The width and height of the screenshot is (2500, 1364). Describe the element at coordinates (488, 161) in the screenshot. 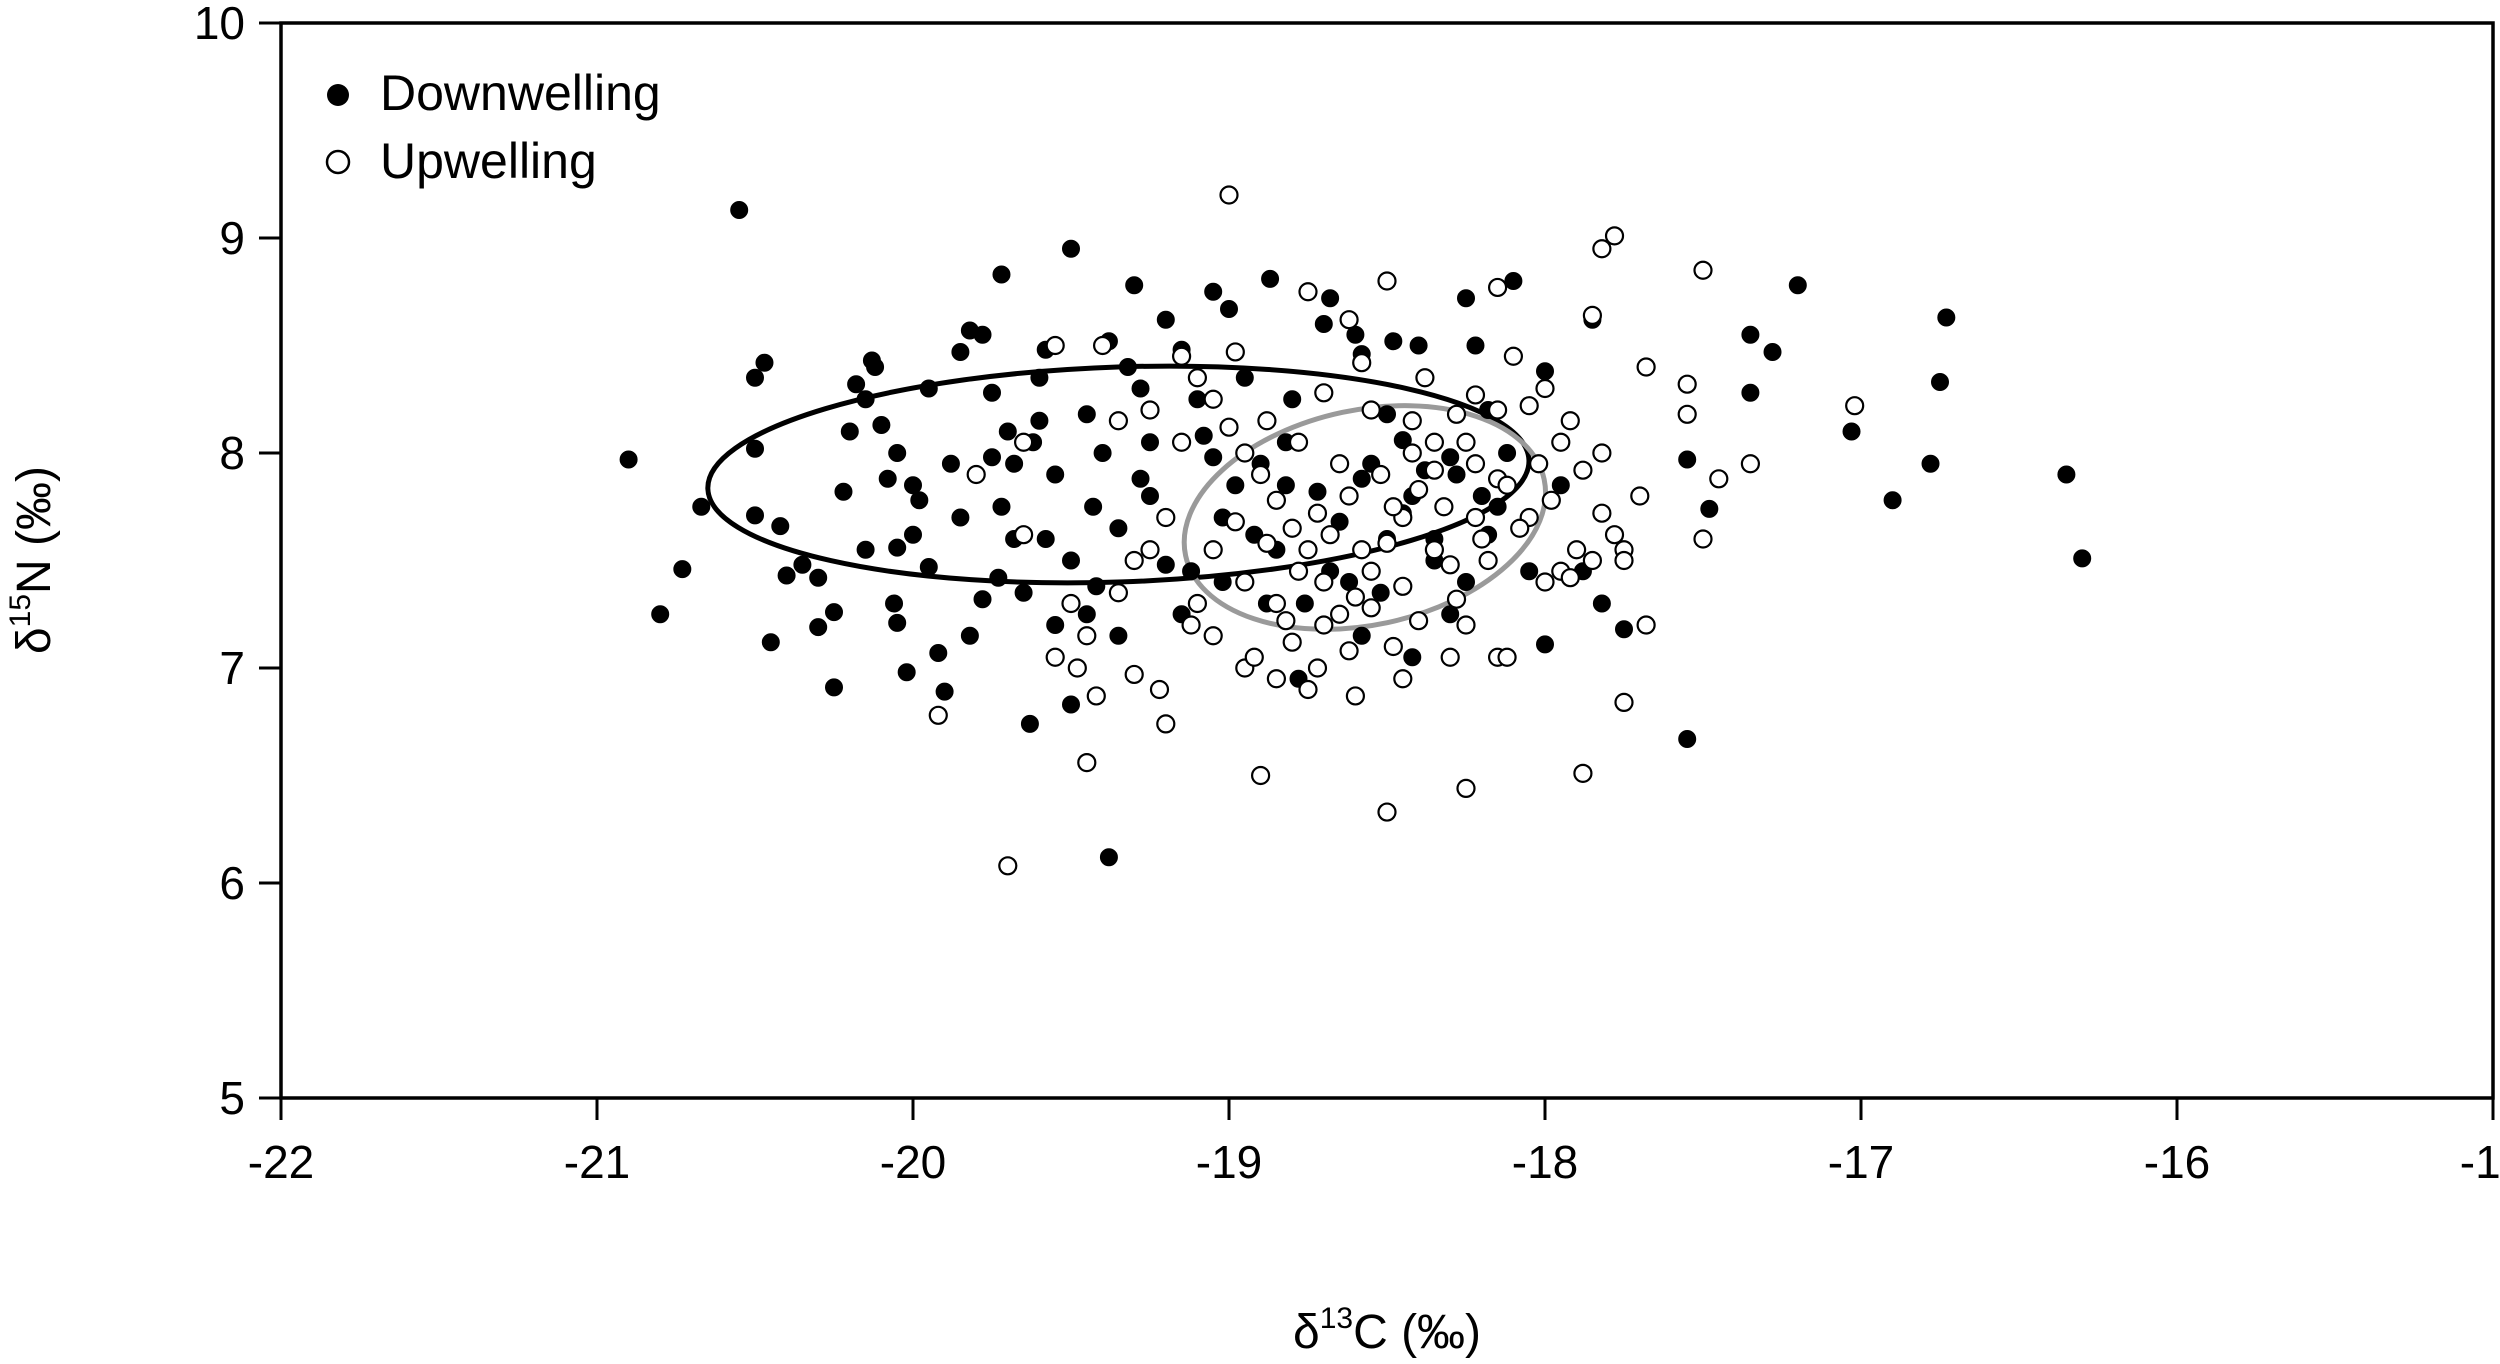

I see `legend-label-upwelling: Upwelling` at that location.